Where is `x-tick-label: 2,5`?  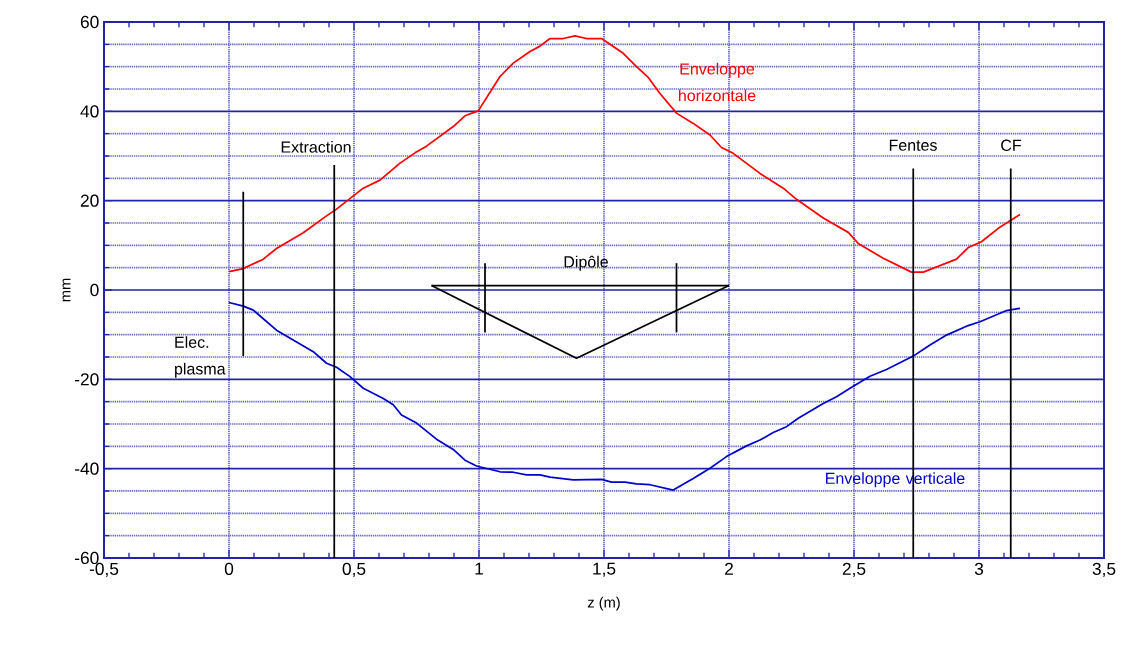 x-tick-label: 2,5 is located at coordinates (854, 570).